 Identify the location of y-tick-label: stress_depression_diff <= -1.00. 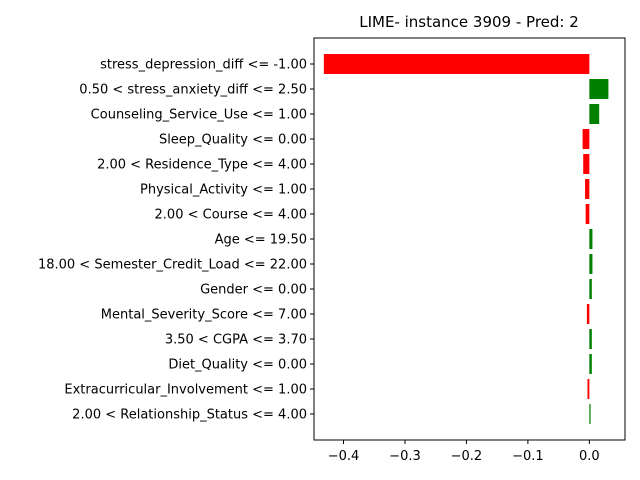
(203, 65).